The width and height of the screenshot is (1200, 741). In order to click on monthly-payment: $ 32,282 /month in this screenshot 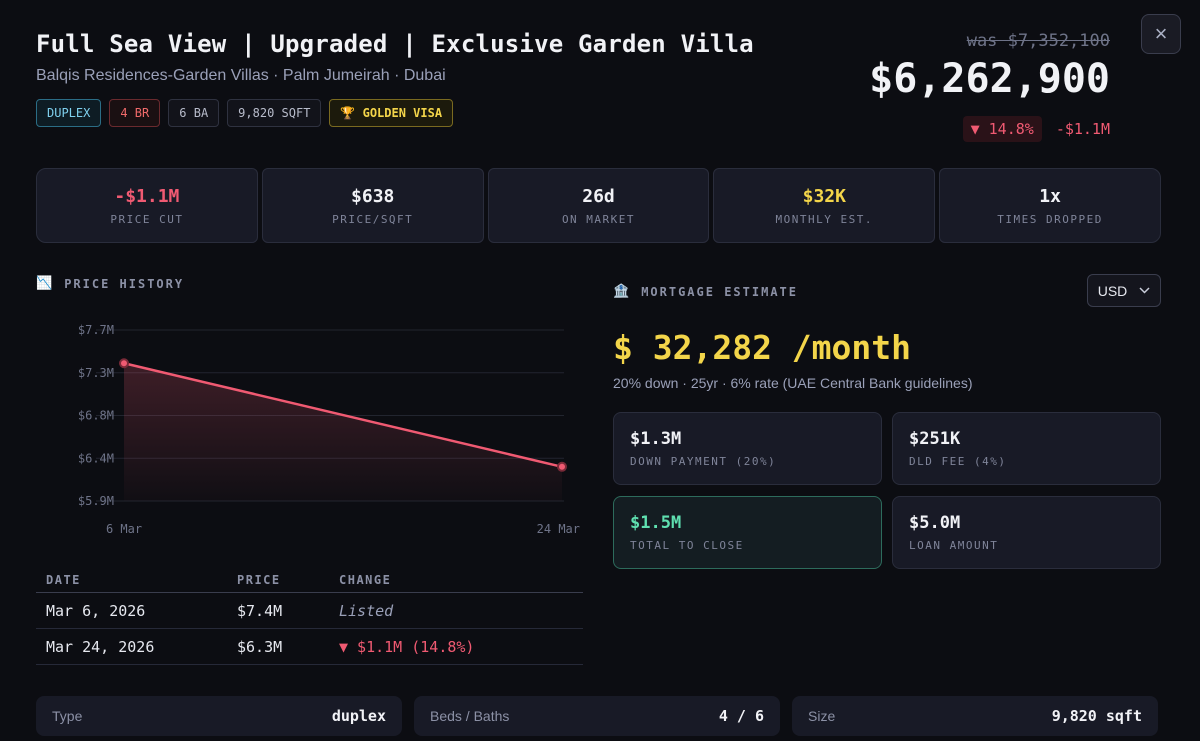, I will do `click(762, 347)`.